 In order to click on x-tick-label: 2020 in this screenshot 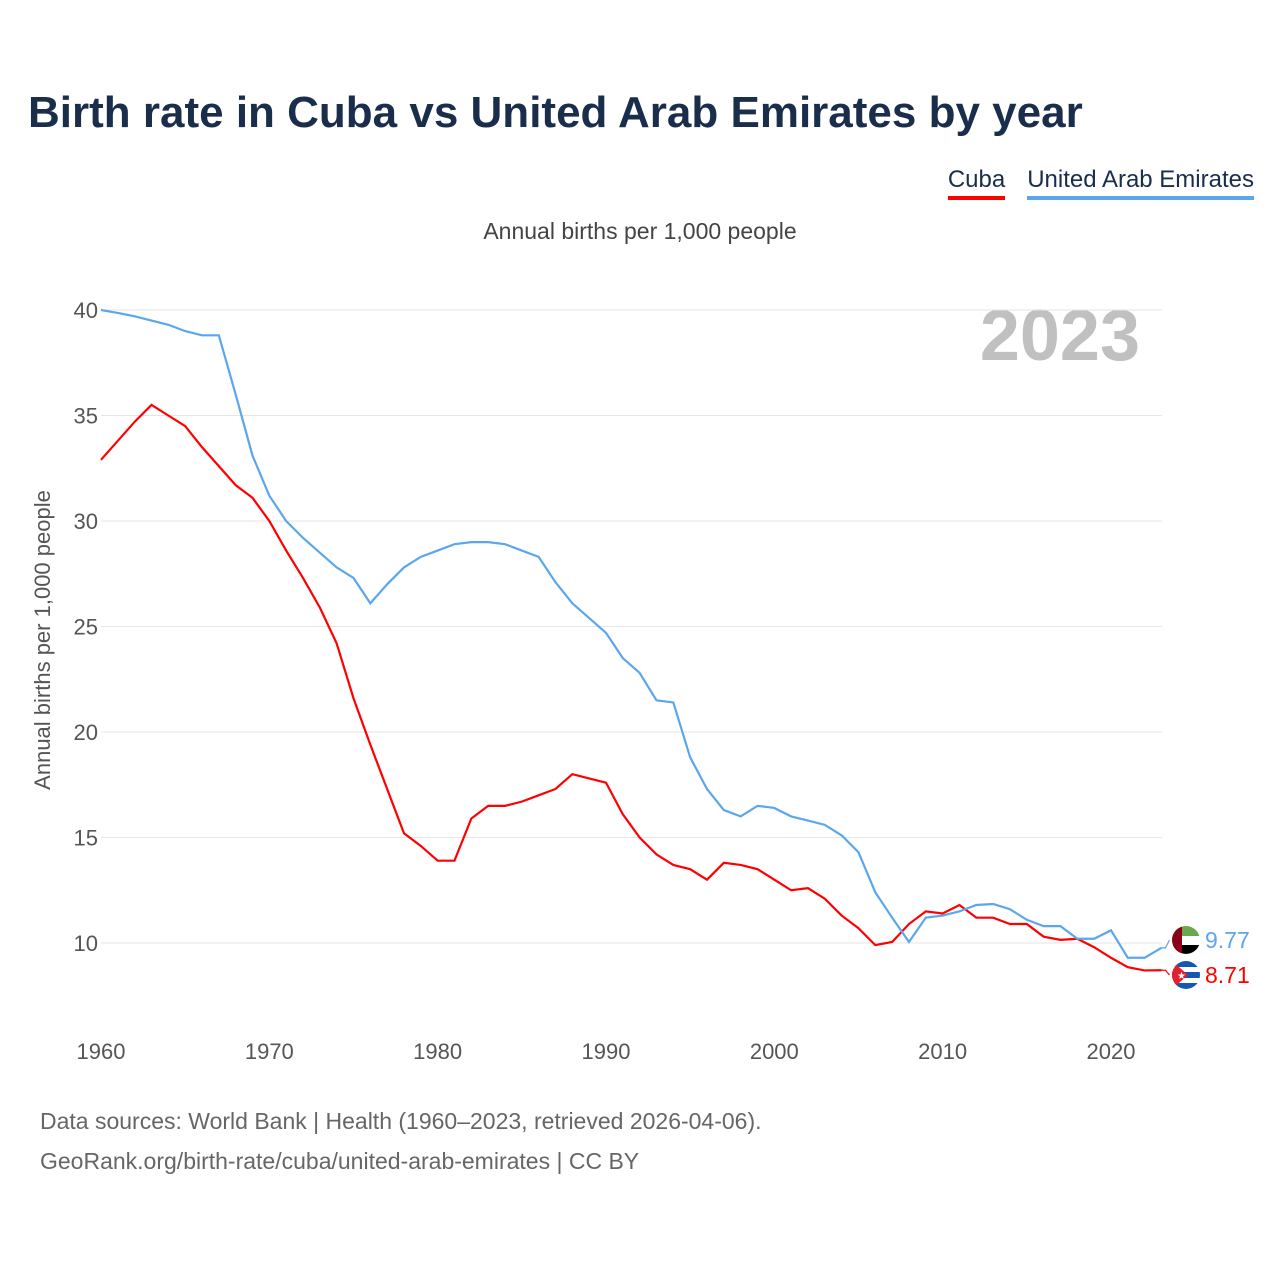, I will do `click(1111, 1051)`.